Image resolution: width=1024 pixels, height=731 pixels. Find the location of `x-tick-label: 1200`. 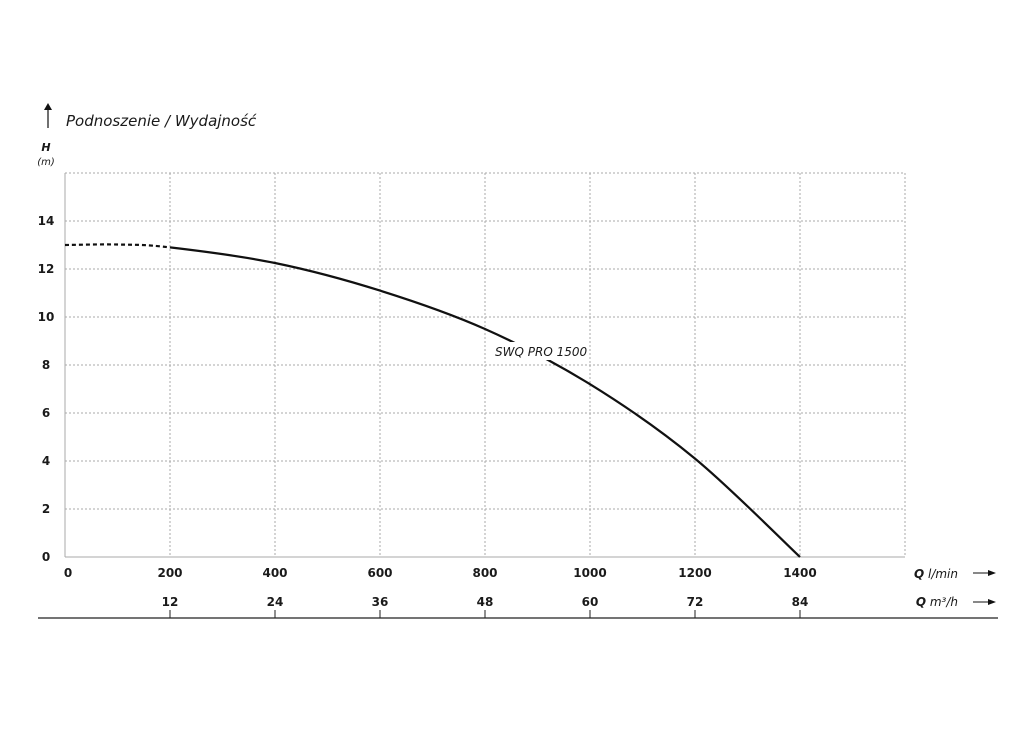

x-tick-label: 1200 is located at coordinates (694, 573).